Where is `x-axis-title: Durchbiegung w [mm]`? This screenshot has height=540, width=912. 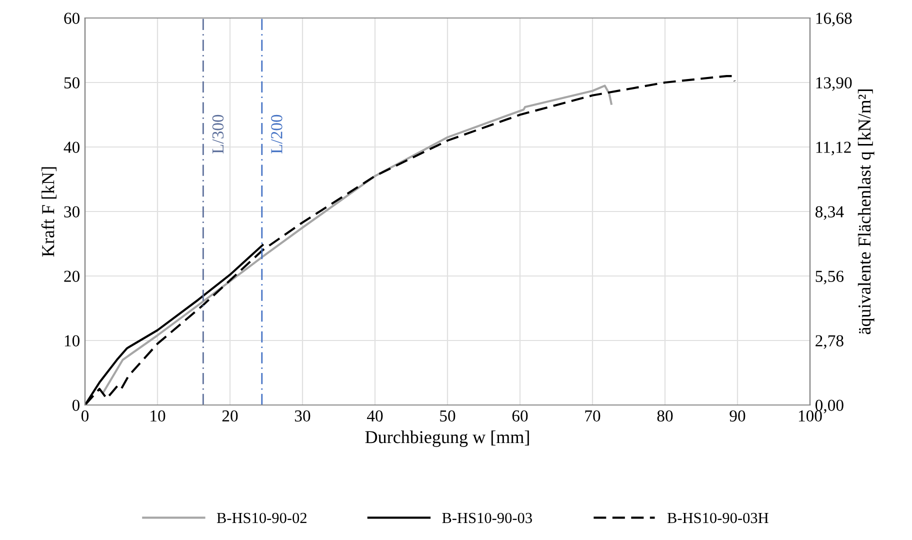 x-axis-title: Durchbiegung w [mm] is located at coordinates (447, 438).